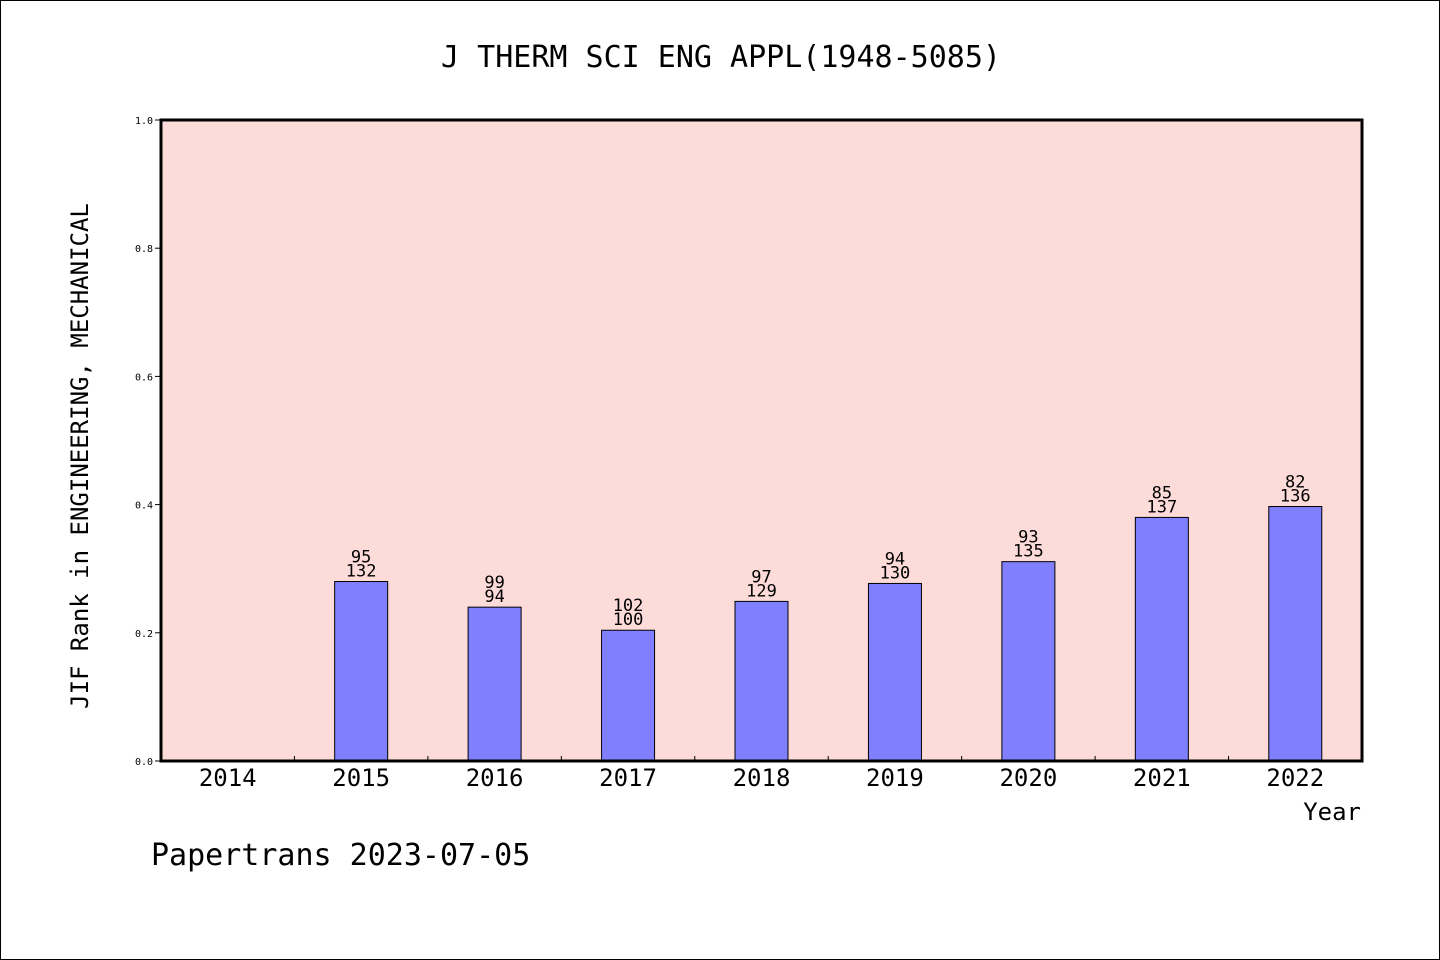  What do you see at coordinates (494, 597) in the screenshot?
I see `bar-total-label: 94` at bounding box center [494, 597].